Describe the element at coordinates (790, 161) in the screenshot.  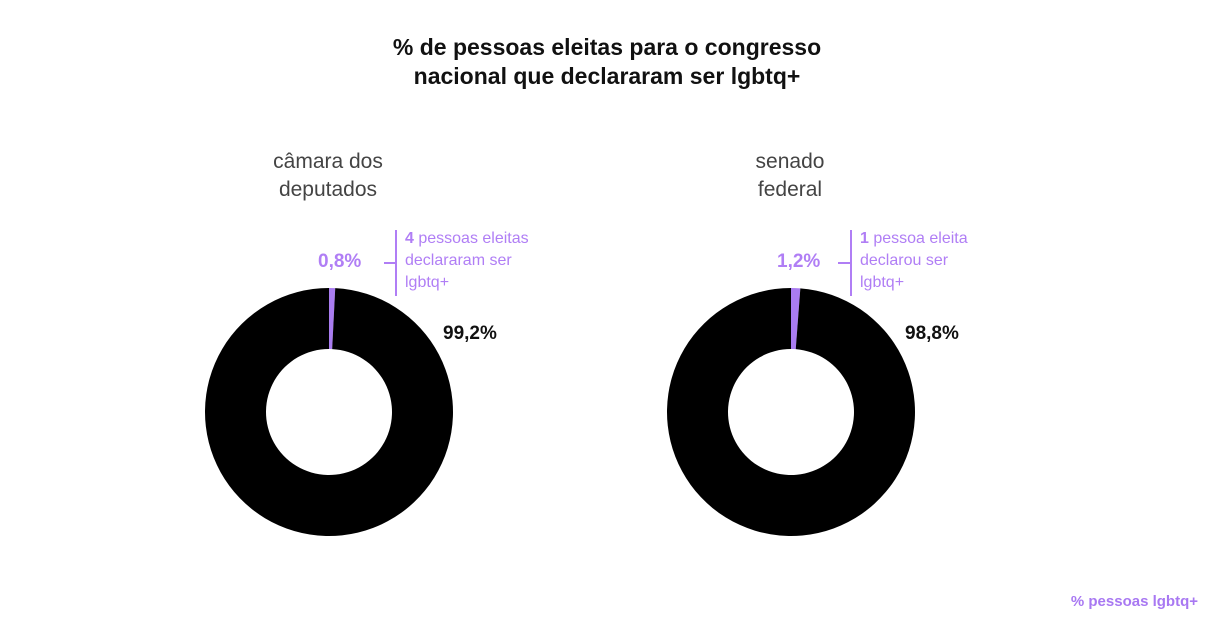
I see `senado-subtitle-line-1: senado` at that location.